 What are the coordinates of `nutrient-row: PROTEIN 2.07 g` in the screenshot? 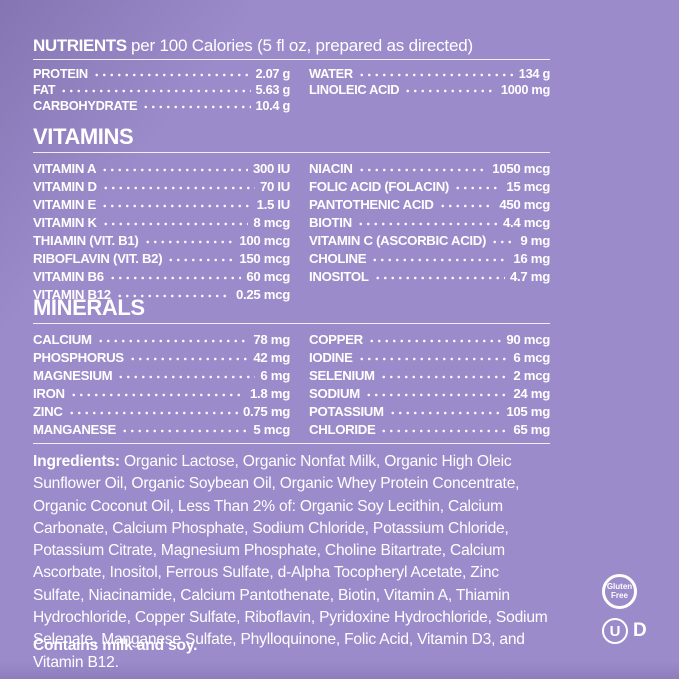 It's located at (161, 73).